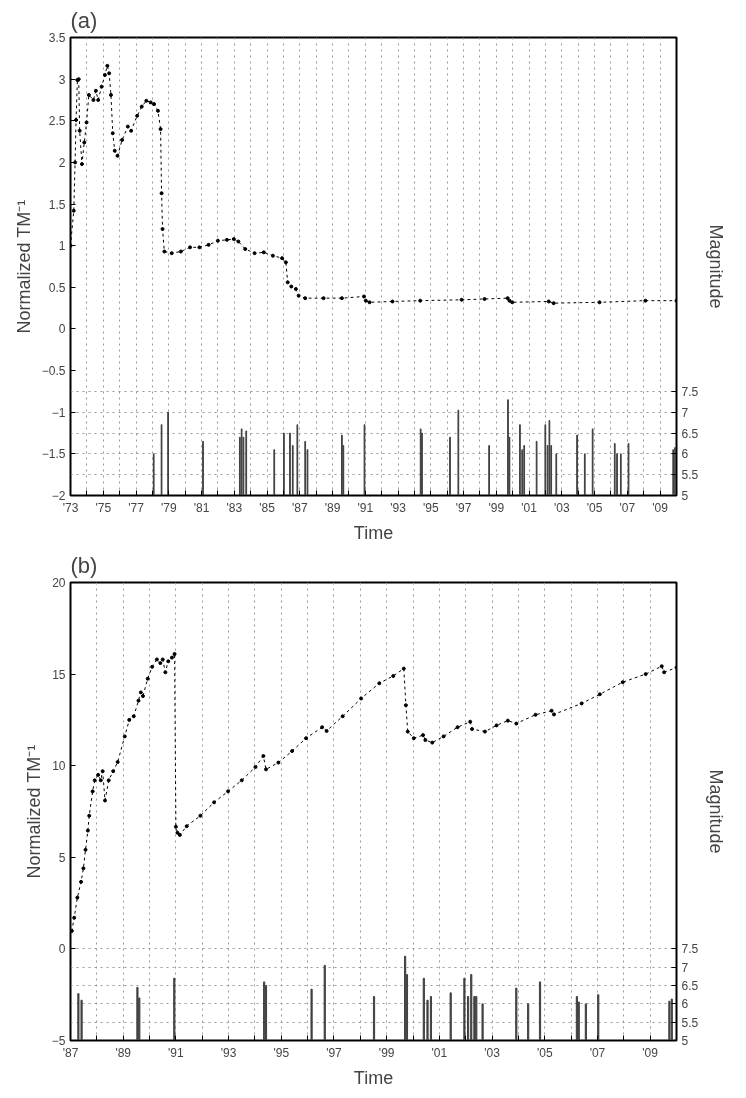  I want to click on y-tick-label: −5, so click(58, 1041).